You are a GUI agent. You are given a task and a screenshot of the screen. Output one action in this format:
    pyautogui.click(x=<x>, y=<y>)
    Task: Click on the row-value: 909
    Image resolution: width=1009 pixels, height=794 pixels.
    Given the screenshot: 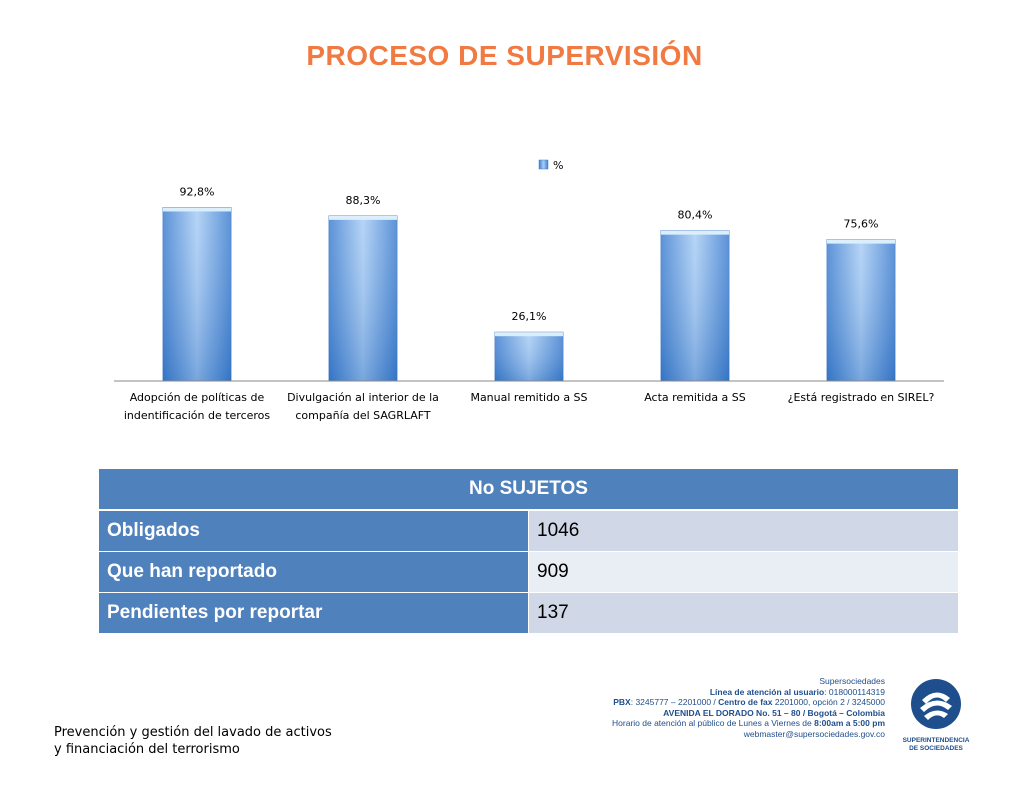 What is the action you would take?
    pyautogui.click(x=743, y=572)
    